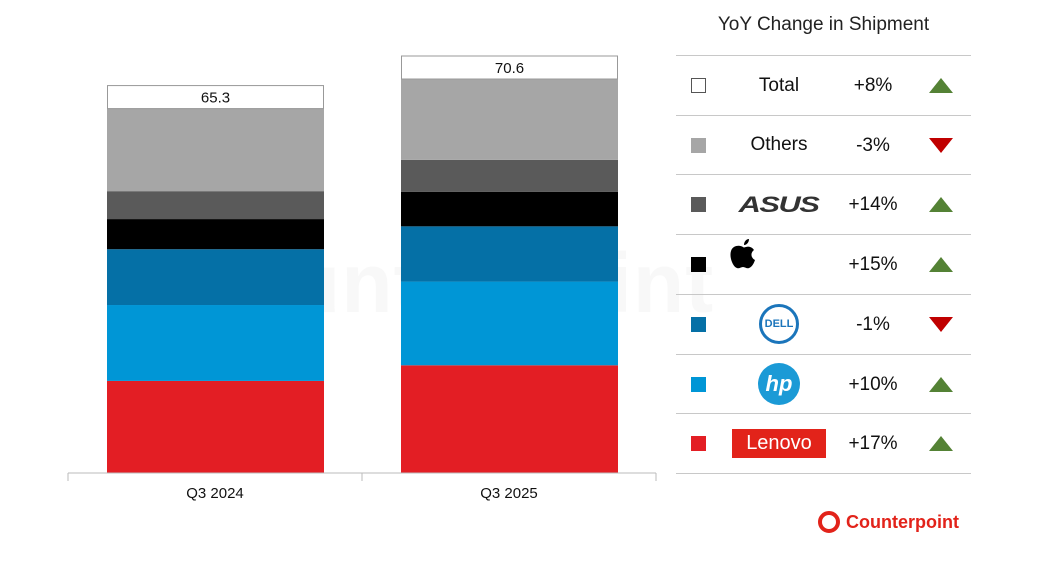 Image resolution: width=1039 pixels, height=564 pixels. I want to click on legend-label: Others, so click(779, 145).